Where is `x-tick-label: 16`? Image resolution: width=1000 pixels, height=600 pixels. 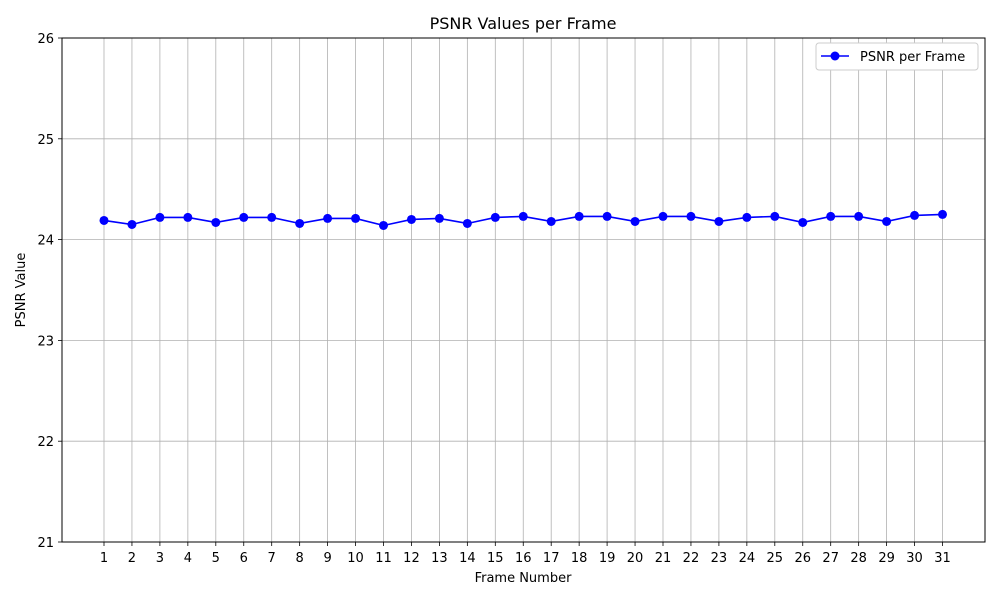
x-tick-label: 16 is located at coordinates (523, 558).